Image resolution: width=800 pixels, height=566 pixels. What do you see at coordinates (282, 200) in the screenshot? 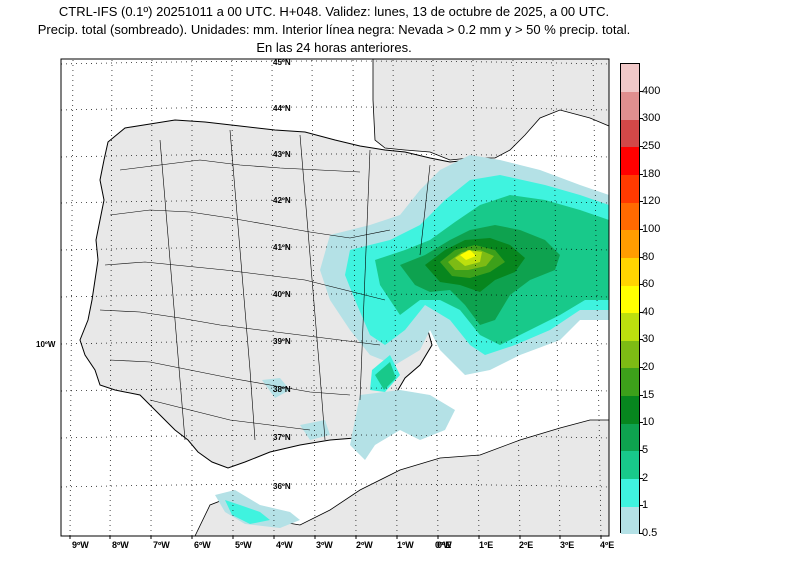
I see `lat-label-42n: 42ºN` at bounding box center [282, 200].